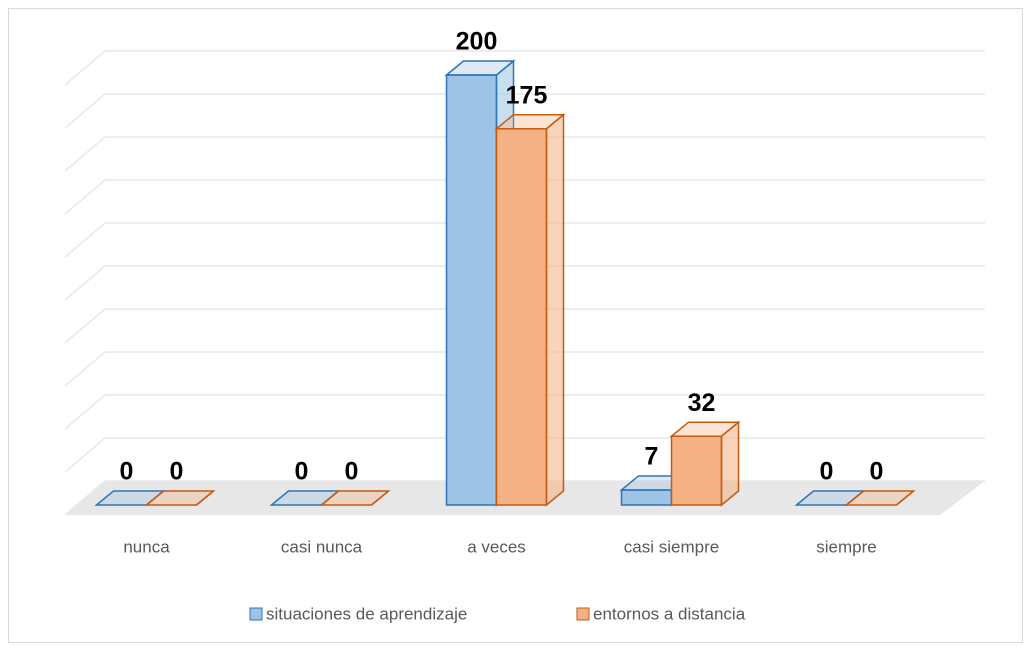  What do you see at coordinates (146, 546) in the screenshot?
I see `x-tick-label: nunca` at bounding box center [146, 546].